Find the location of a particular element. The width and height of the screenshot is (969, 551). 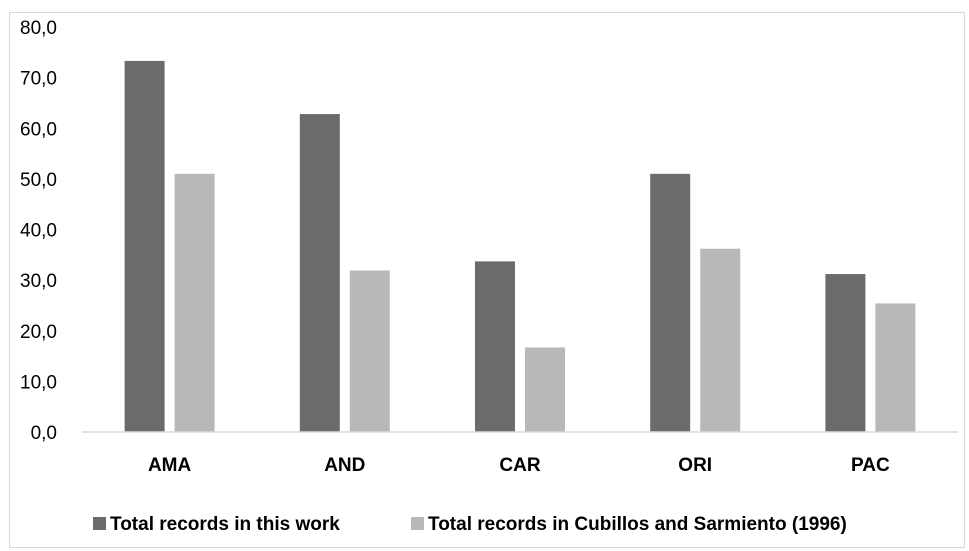

y-tick-label: 0,0 is located at coordinates (44, 433).